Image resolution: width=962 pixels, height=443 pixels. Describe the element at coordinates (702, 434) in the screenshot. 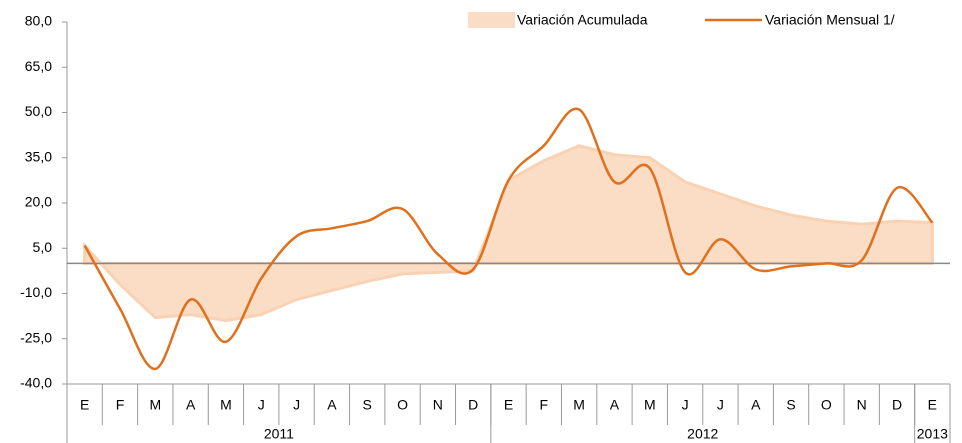

I see `group-label: 2012` at that location.